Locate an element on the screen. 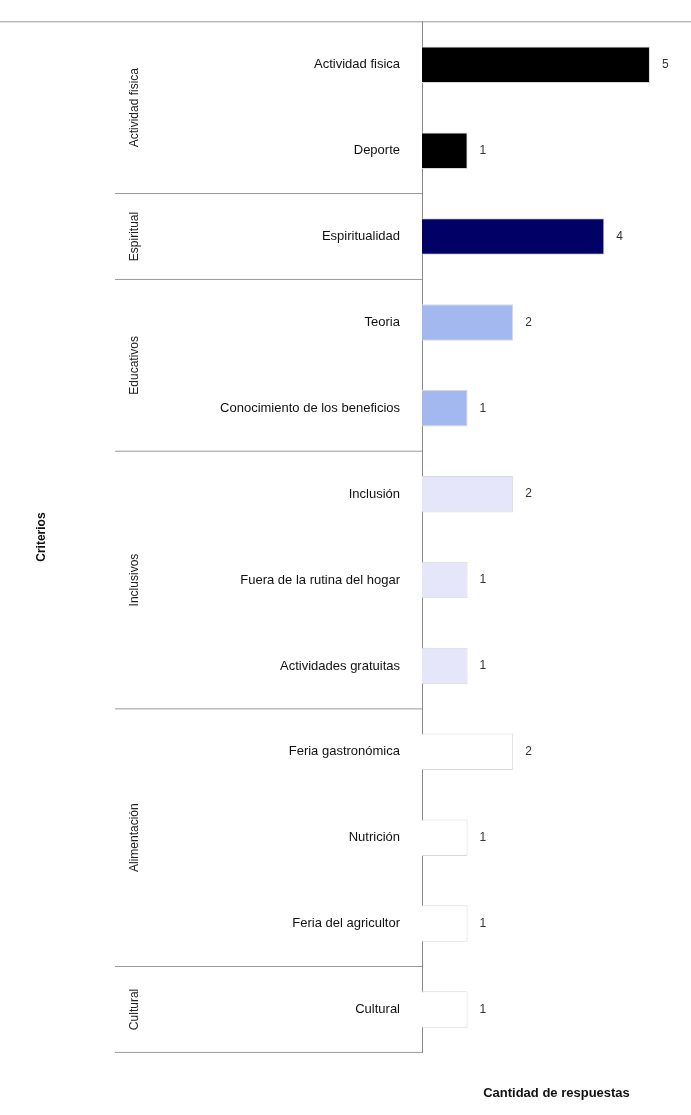 The image size is (691, 1115). x-axis-title: Cantidad de respuestas is located at coordinates (556, 1092).